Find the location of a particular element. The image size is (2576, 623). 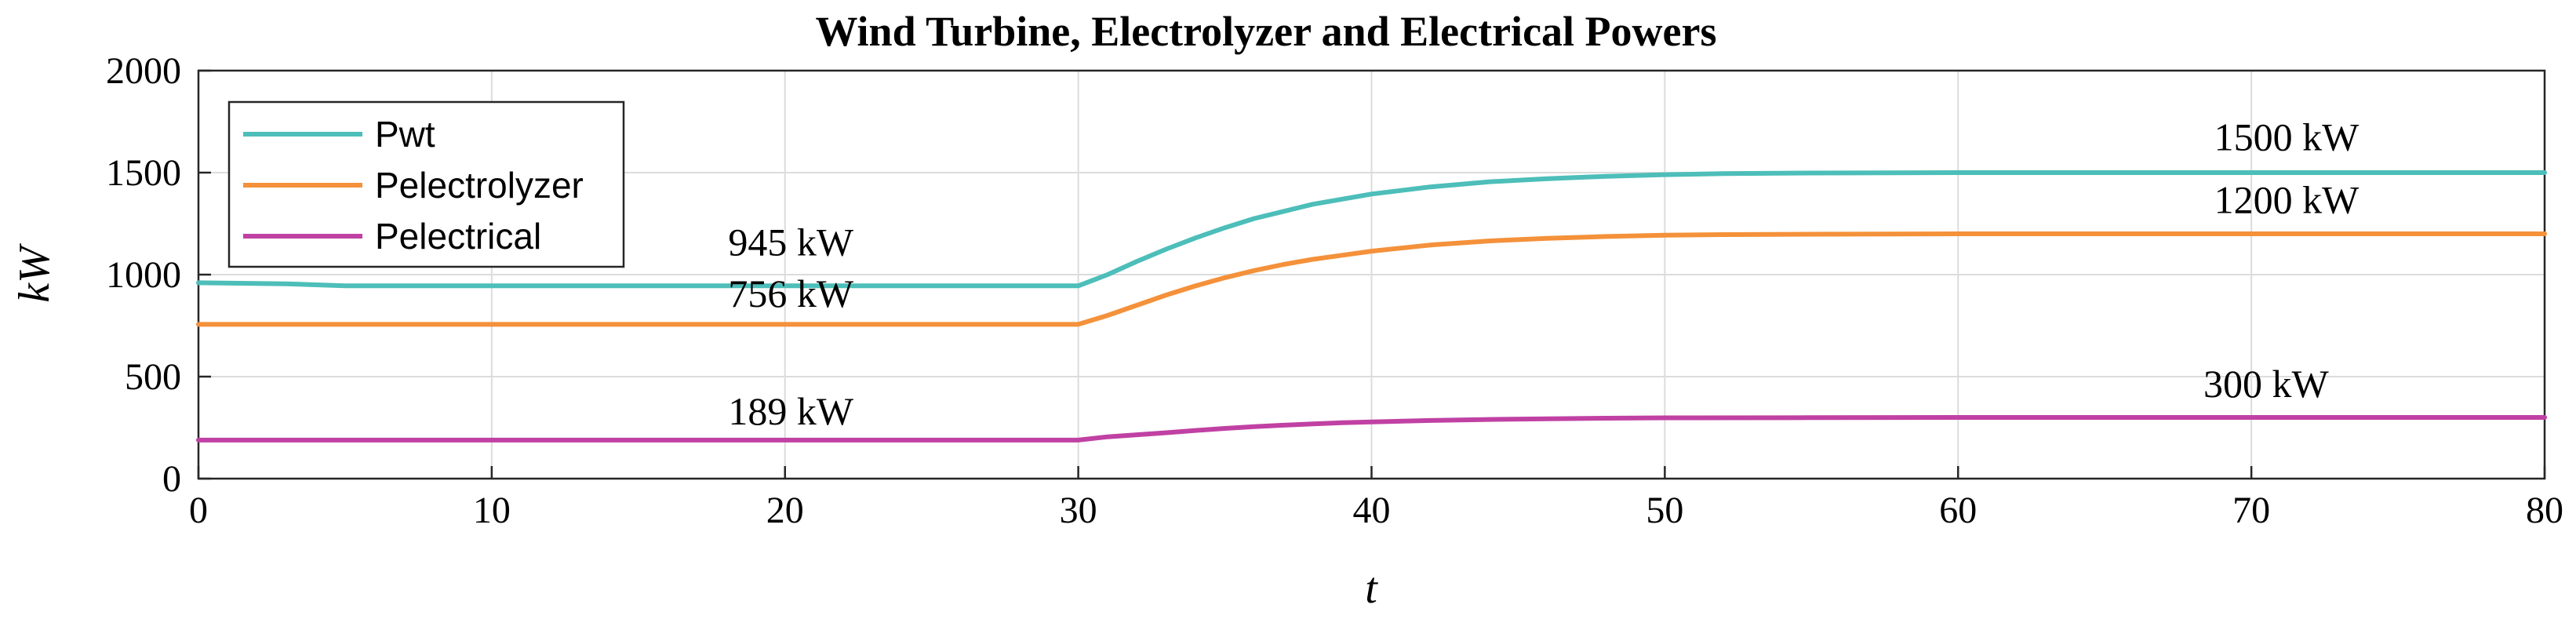

data-annotation: 756 kW is located at coordinates (791, 293).